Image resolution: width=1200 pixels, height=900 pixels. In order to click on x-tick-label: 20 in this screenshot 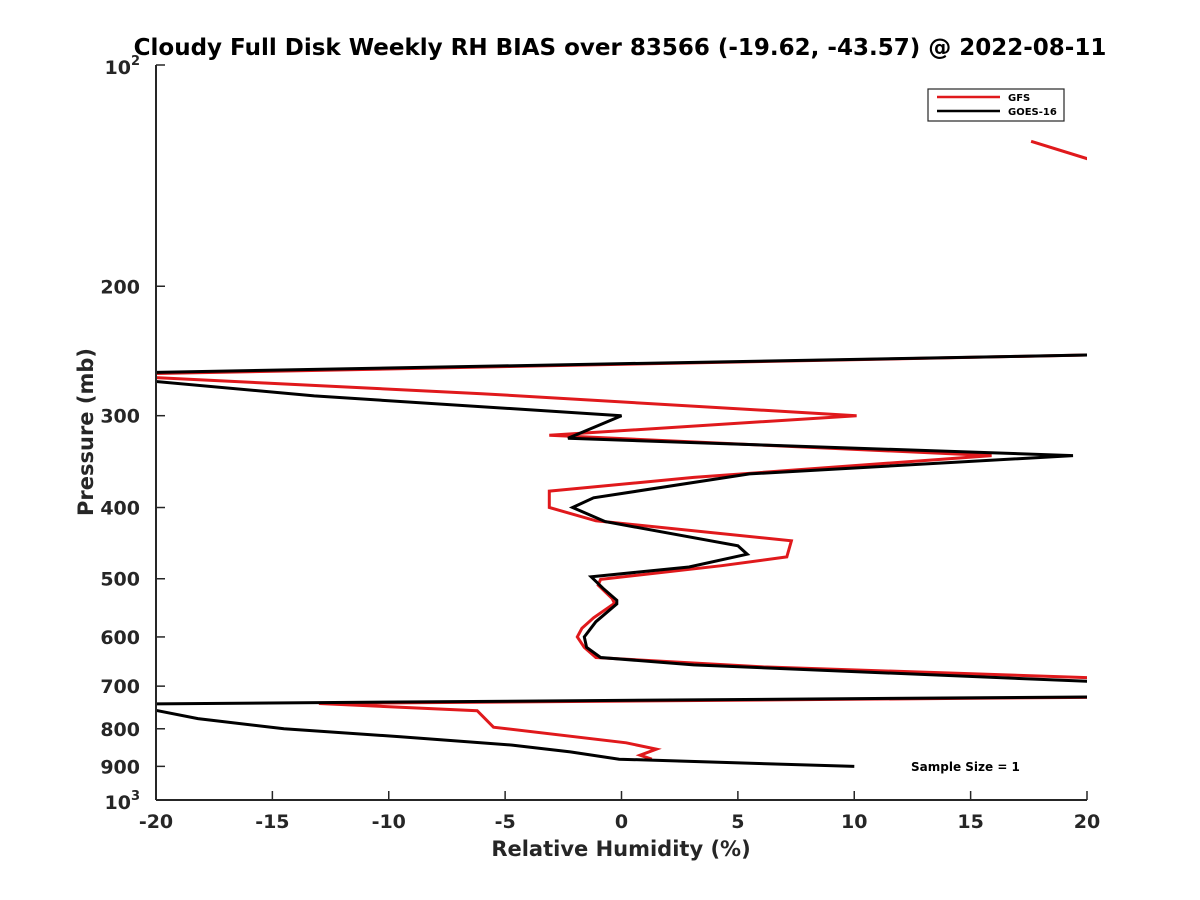, I will do `click(1087, 822)`.